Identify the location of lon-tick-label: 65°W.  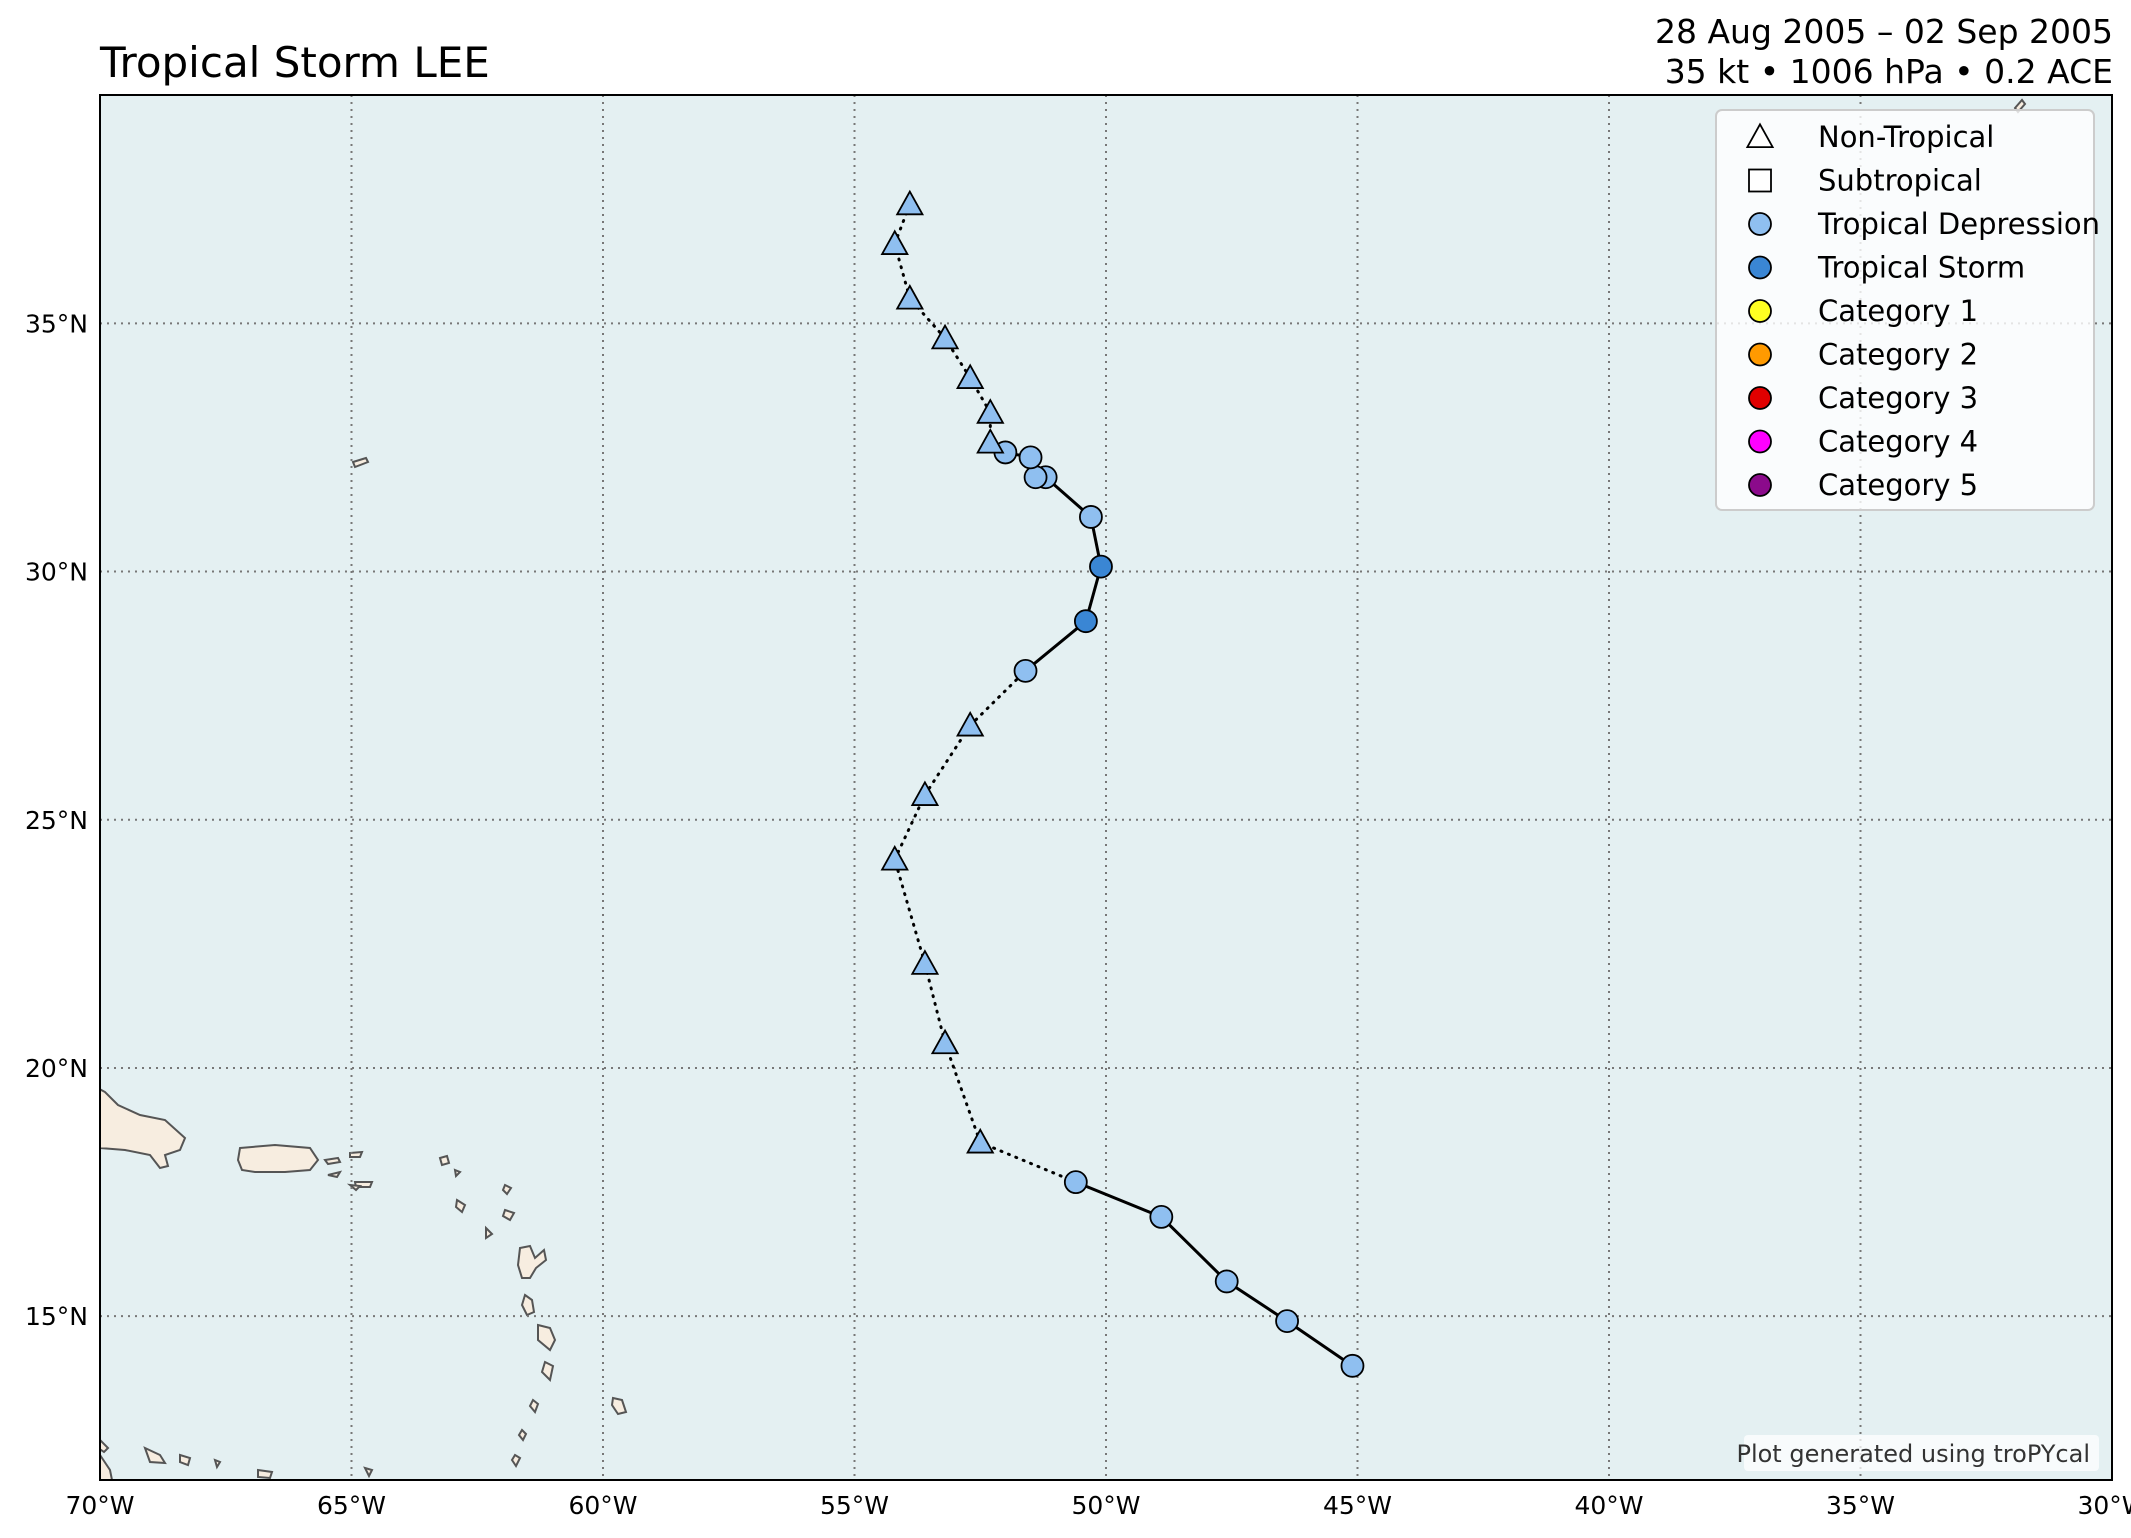
(351, 1505).